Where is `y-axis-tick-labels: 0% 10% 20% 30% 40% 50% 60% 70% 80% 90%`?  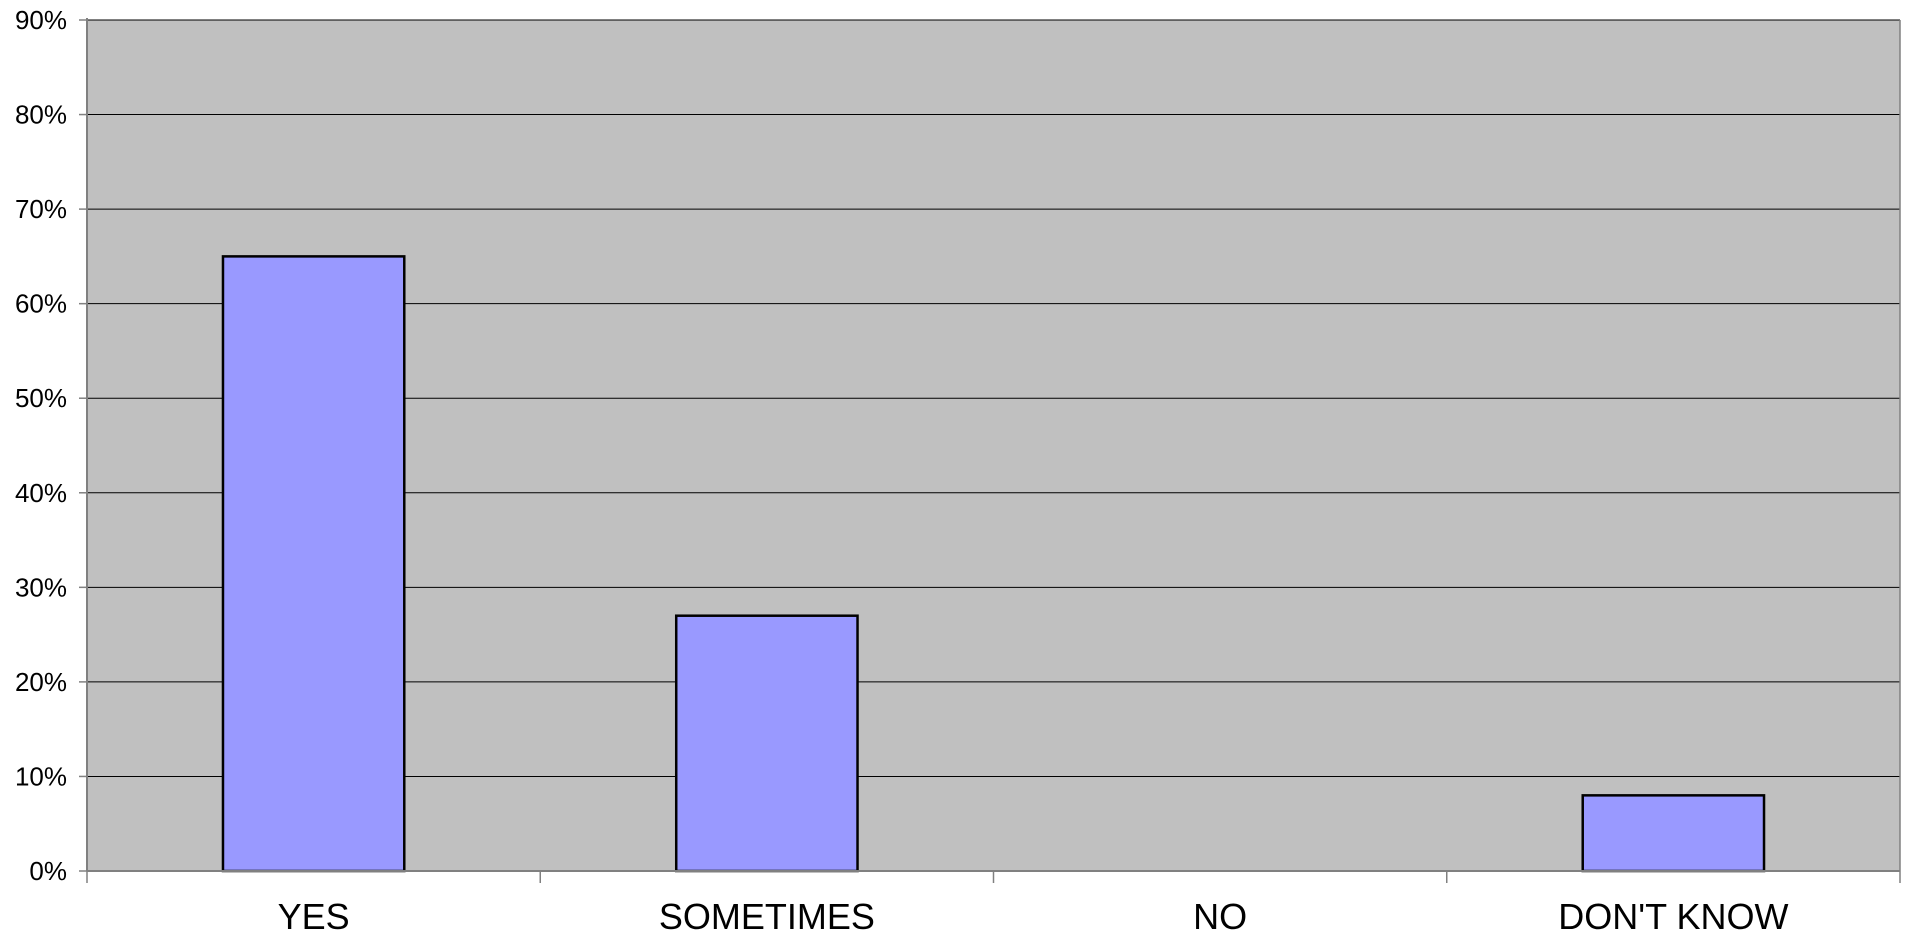
y-axis-tick-labels: 0% 10% 20% 30% 40% 50% 60% 70% 80% 90% is located at coordinates (41, 445).